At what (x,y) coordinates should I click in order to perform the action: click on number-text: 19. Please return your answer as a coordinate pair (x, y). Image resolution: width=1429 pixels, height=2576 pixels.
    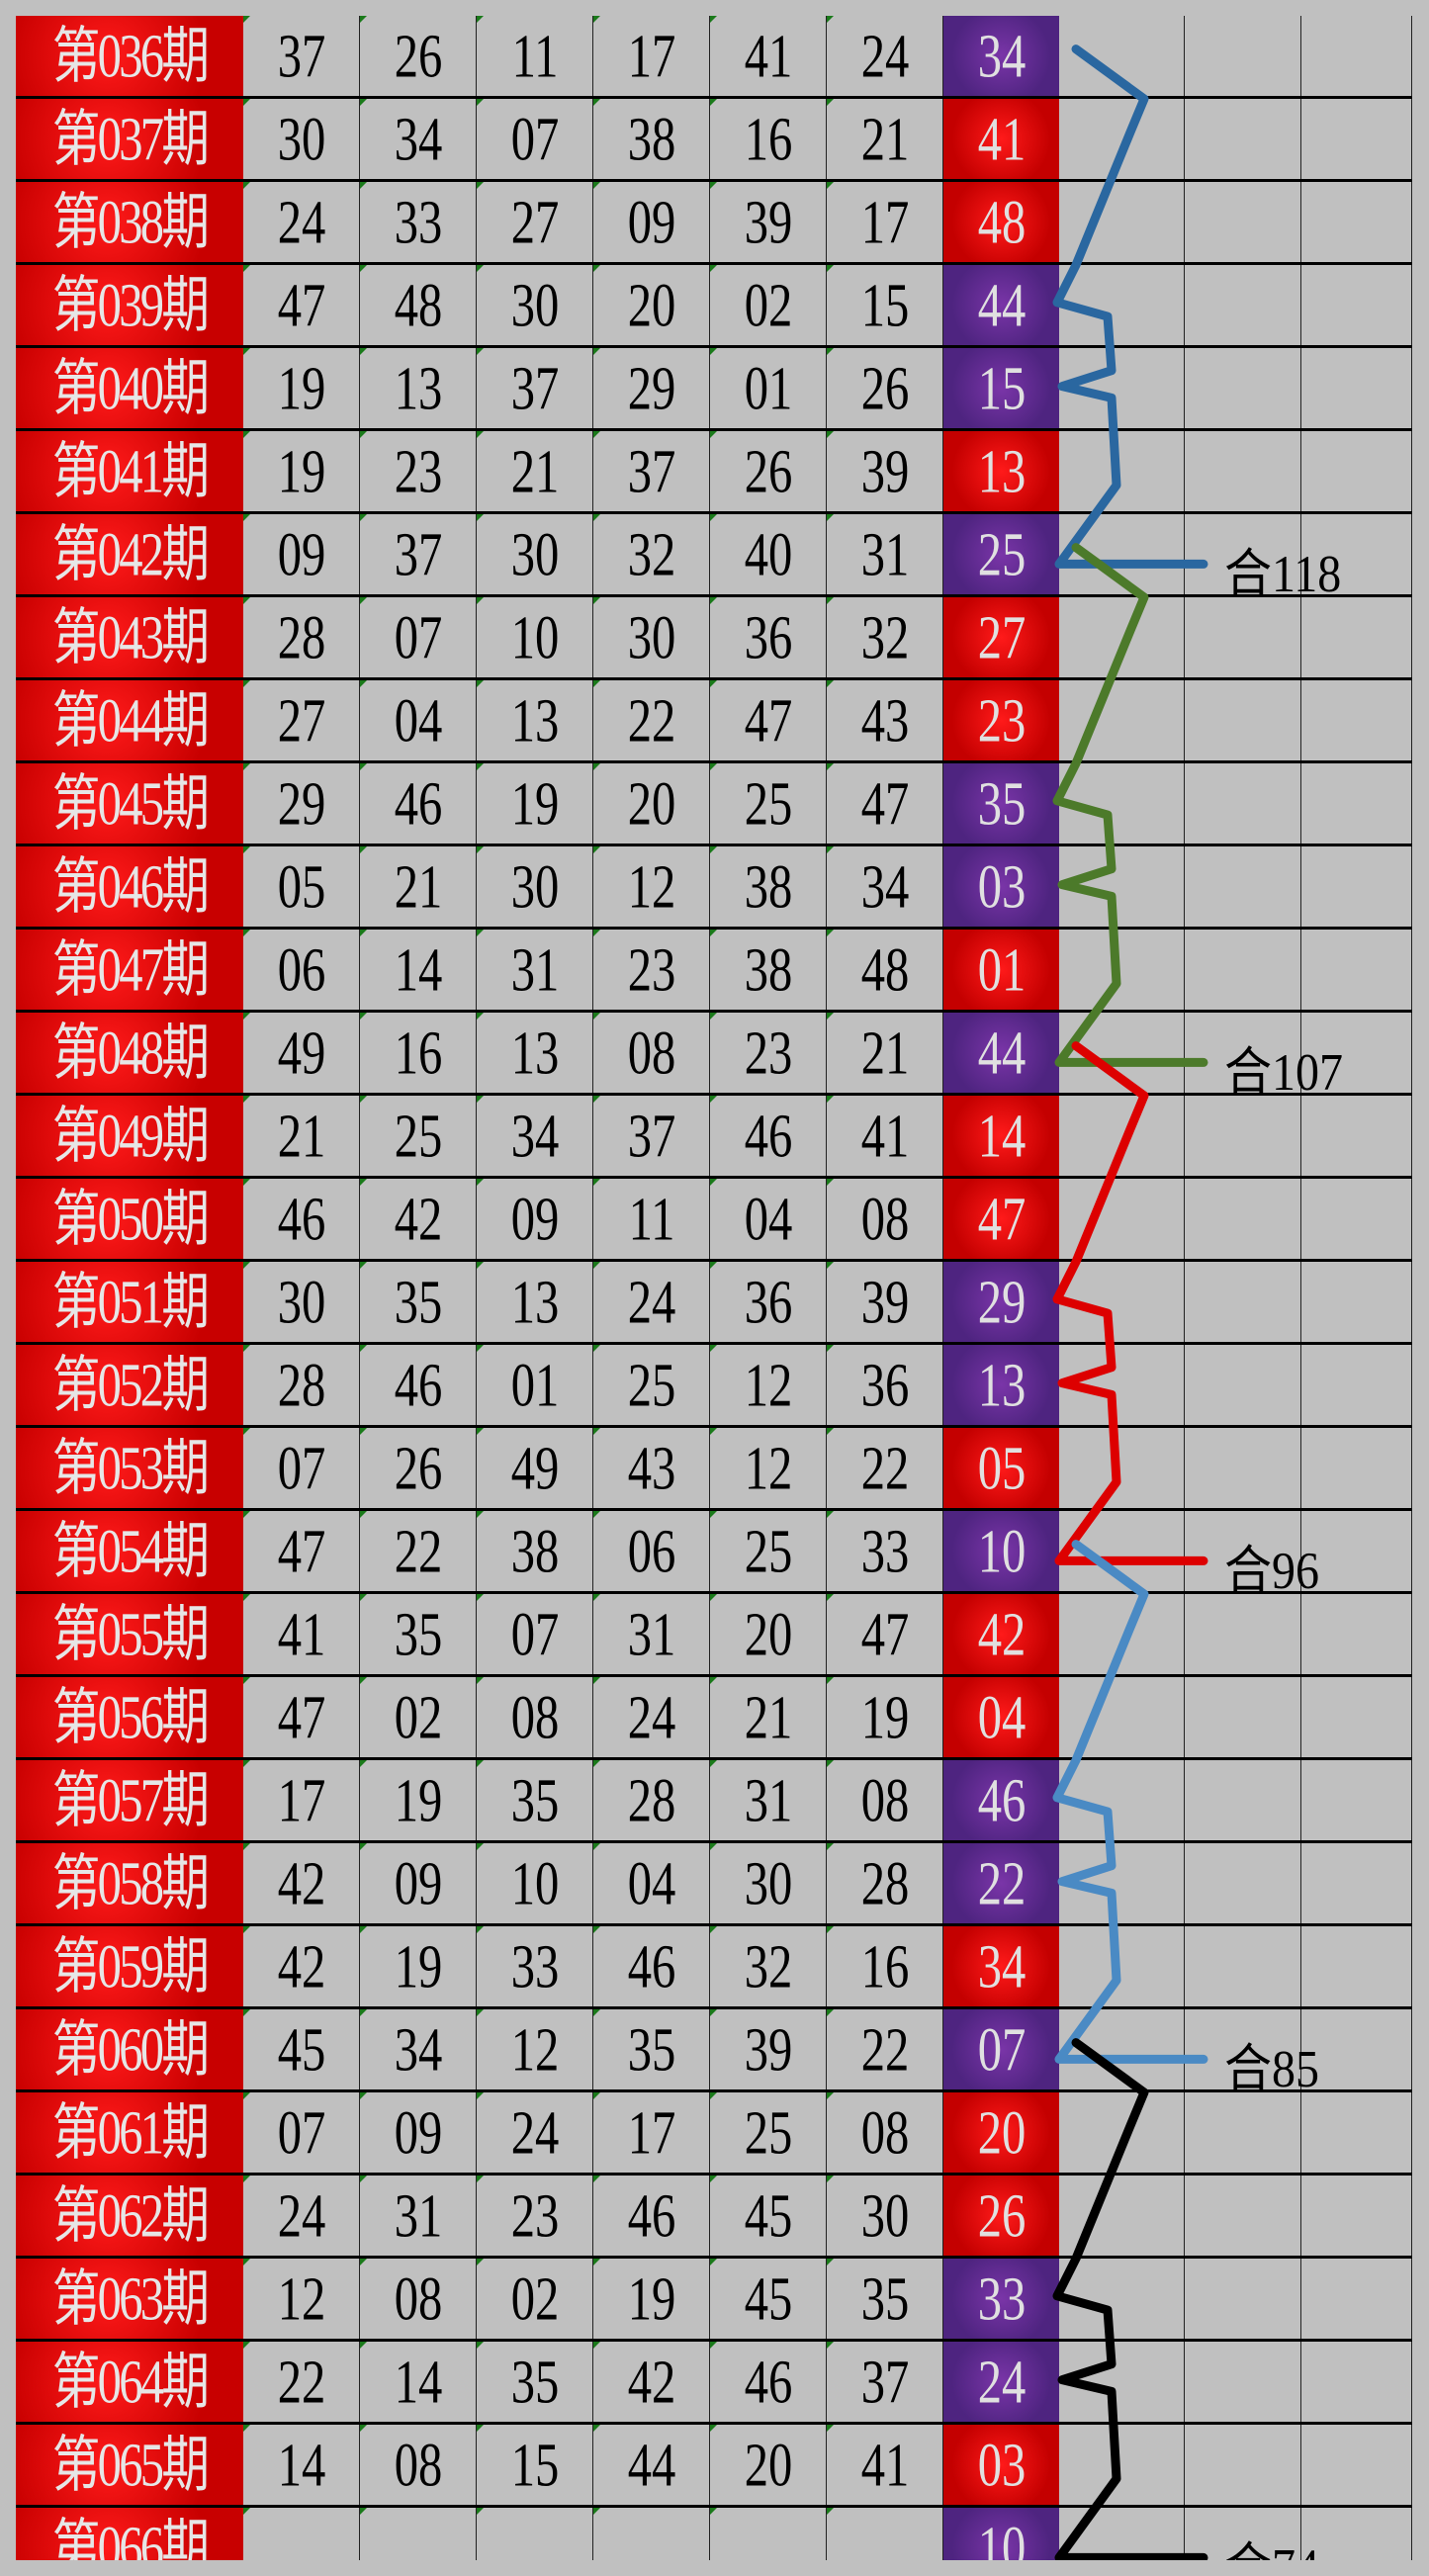
    Looking at the image, I should click on (418, 1800).